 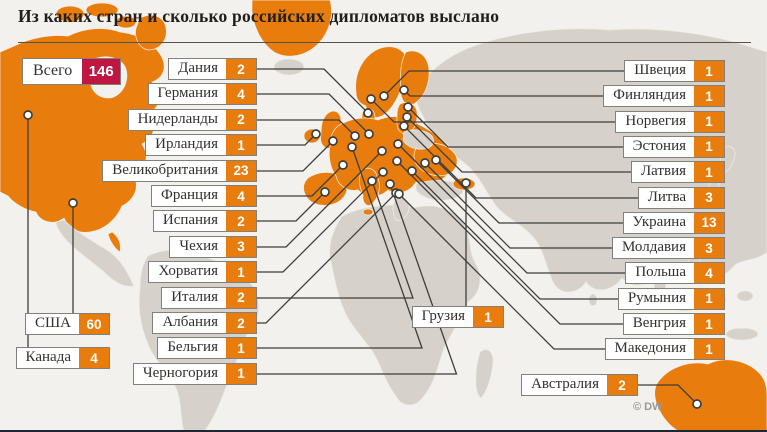 What do you see at coordinates (177, 118) in the screenshot?
I see `country-name: Нидерланды` at bounding box center [177, 118].